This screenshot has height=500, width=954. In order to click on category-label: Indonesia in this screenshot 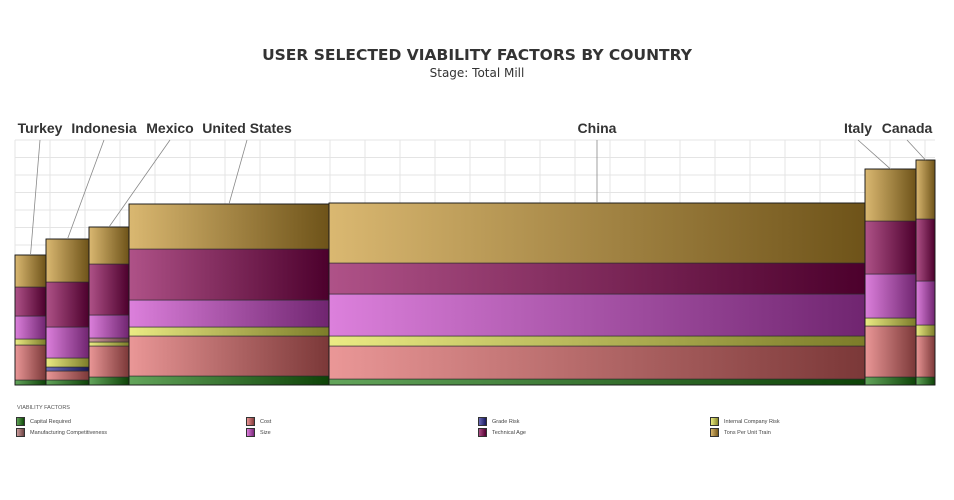, I will do `click(104, 128)`.